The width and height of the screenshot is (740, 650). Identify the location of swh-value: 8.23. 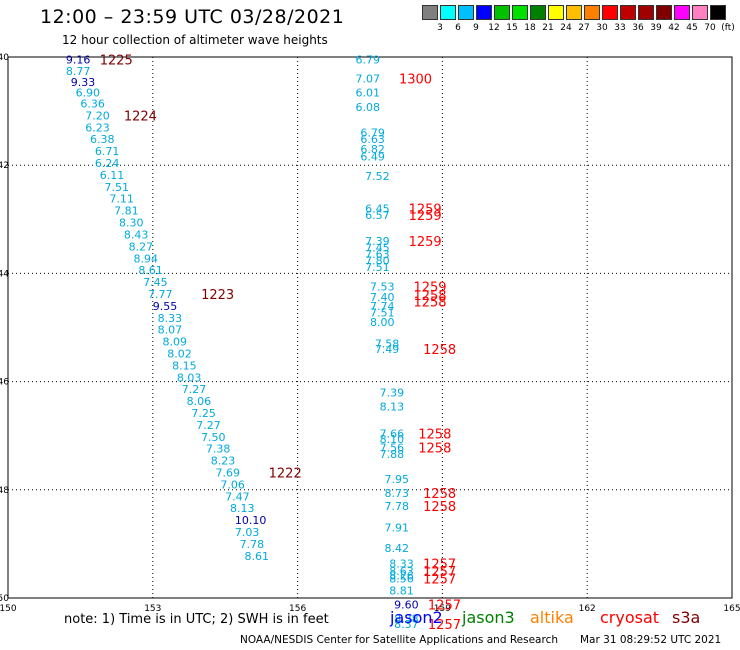
(223, 461).